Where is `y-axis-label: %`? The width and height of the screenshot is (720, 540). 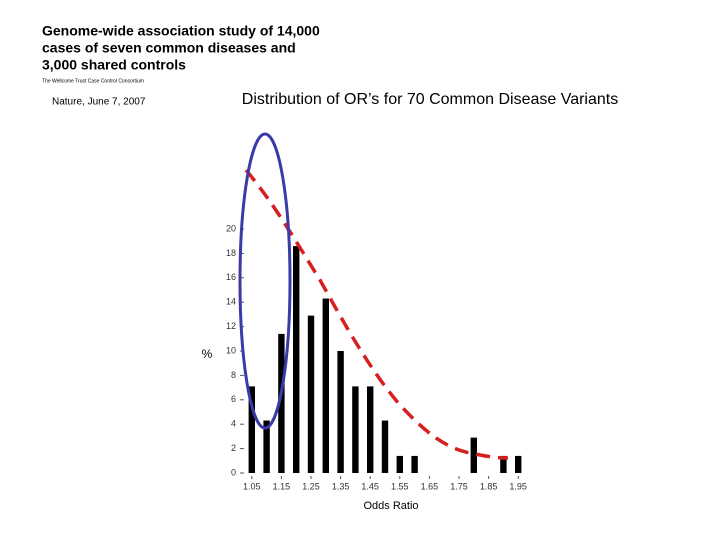
y-axis-label: % is located at coordinates (207, 354).